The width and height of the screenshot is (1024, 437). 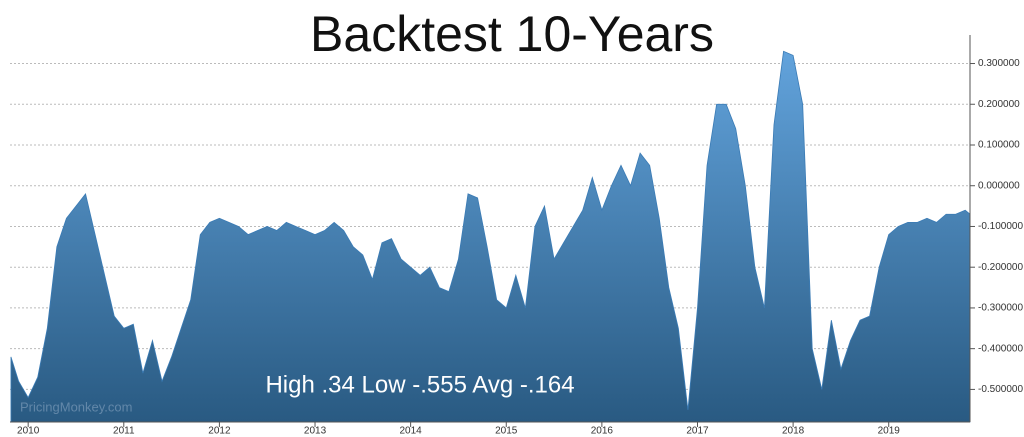 What do you see at coordinates (411, 431) in the screenshot?
I see `x-tick-label: 2014` at bounding box center [411, 431].